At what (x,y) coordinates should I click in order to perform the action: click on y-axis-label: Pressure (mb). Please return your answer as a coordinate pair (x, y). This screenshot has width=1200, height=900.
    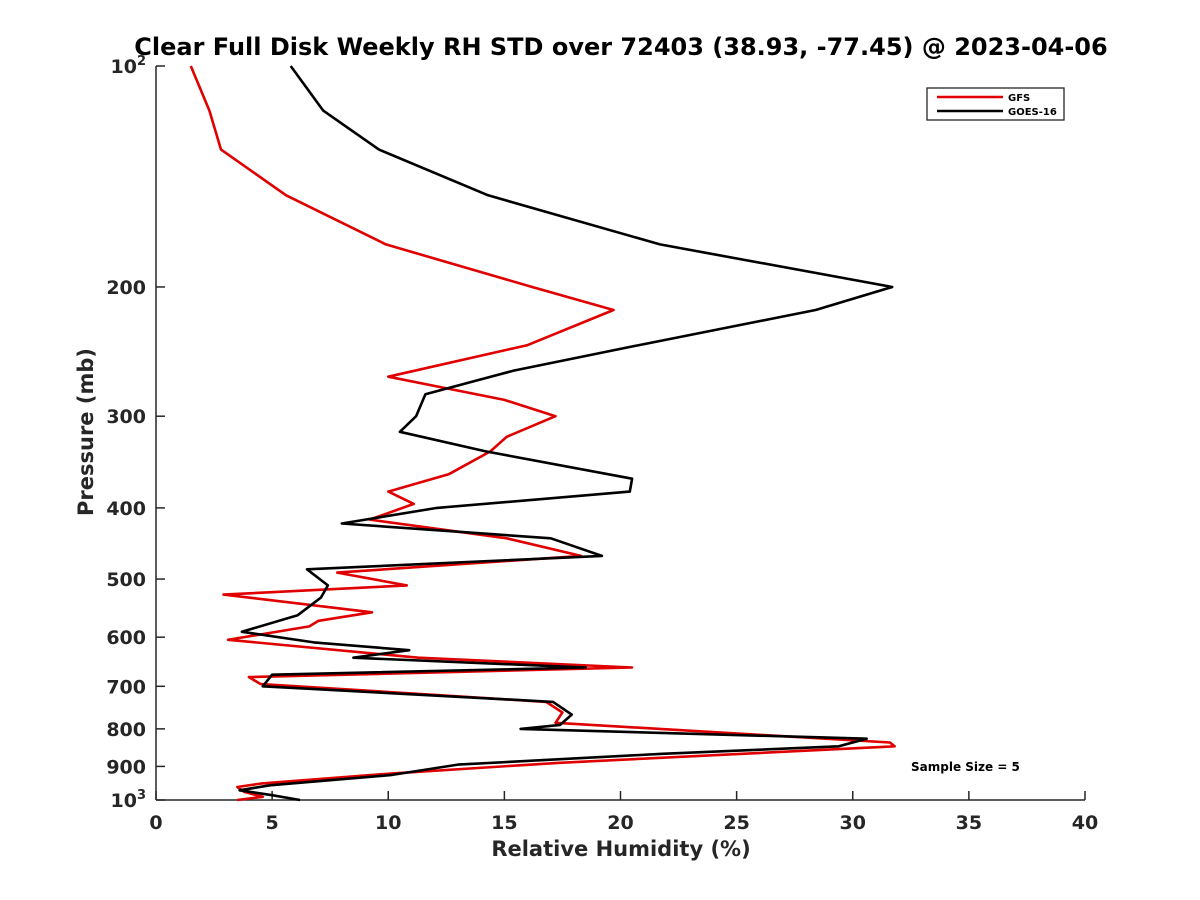
    Looking at the image, I should click on (86, 432).